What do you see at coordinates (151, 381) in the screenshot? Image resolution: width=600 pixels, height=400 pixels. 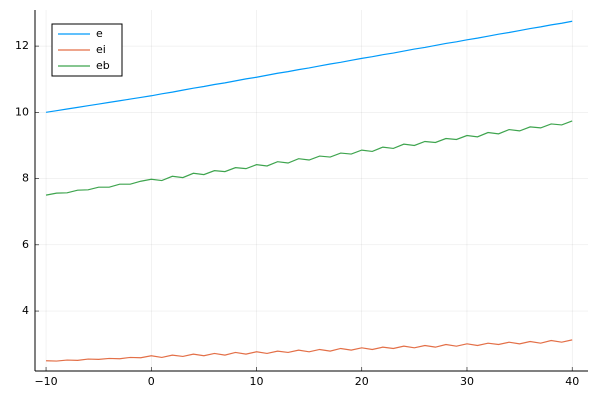 I see `x-tick-label: 0` at bounding box center [151, 381].